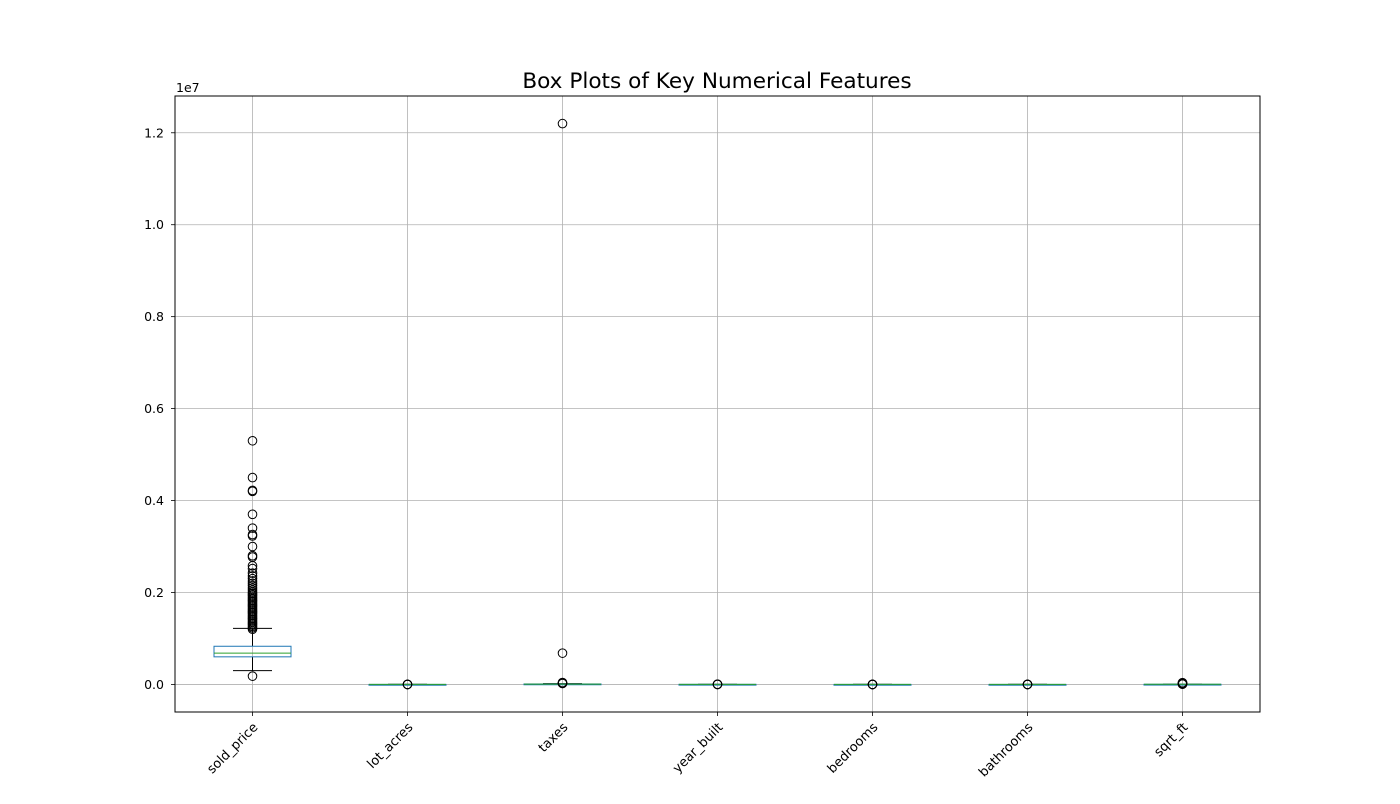 The height and width of the screenshot is (804, 1400). I want to click on x-tick-label: year_built, so click(698, 748).